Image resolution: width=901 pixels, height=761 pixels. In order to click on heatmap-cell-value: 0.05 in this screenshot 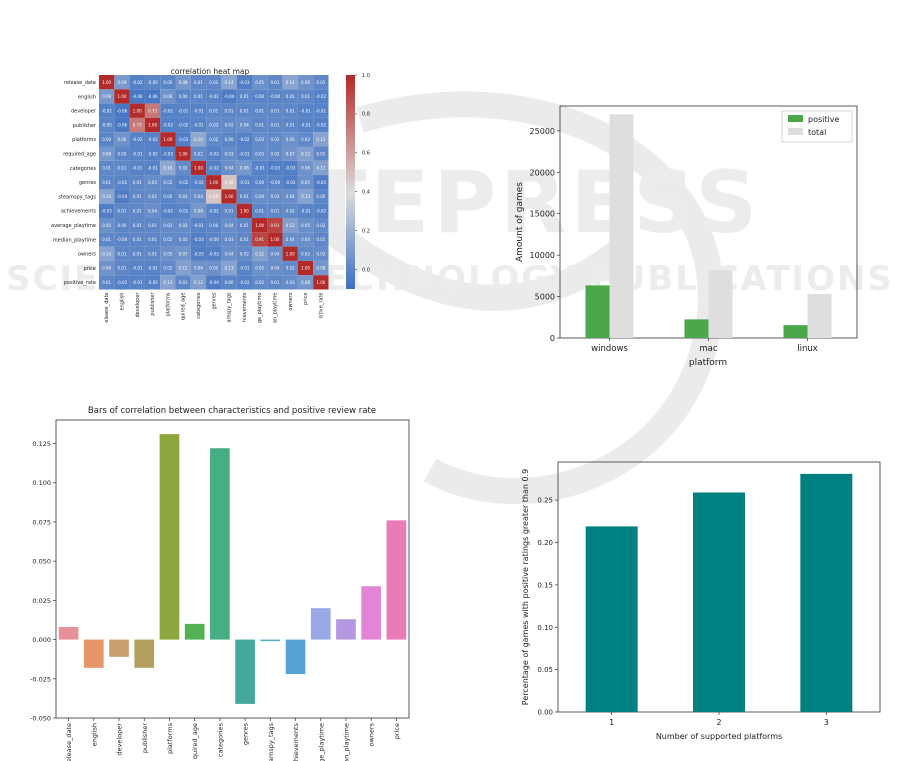, I will do `click(213, 268)`.